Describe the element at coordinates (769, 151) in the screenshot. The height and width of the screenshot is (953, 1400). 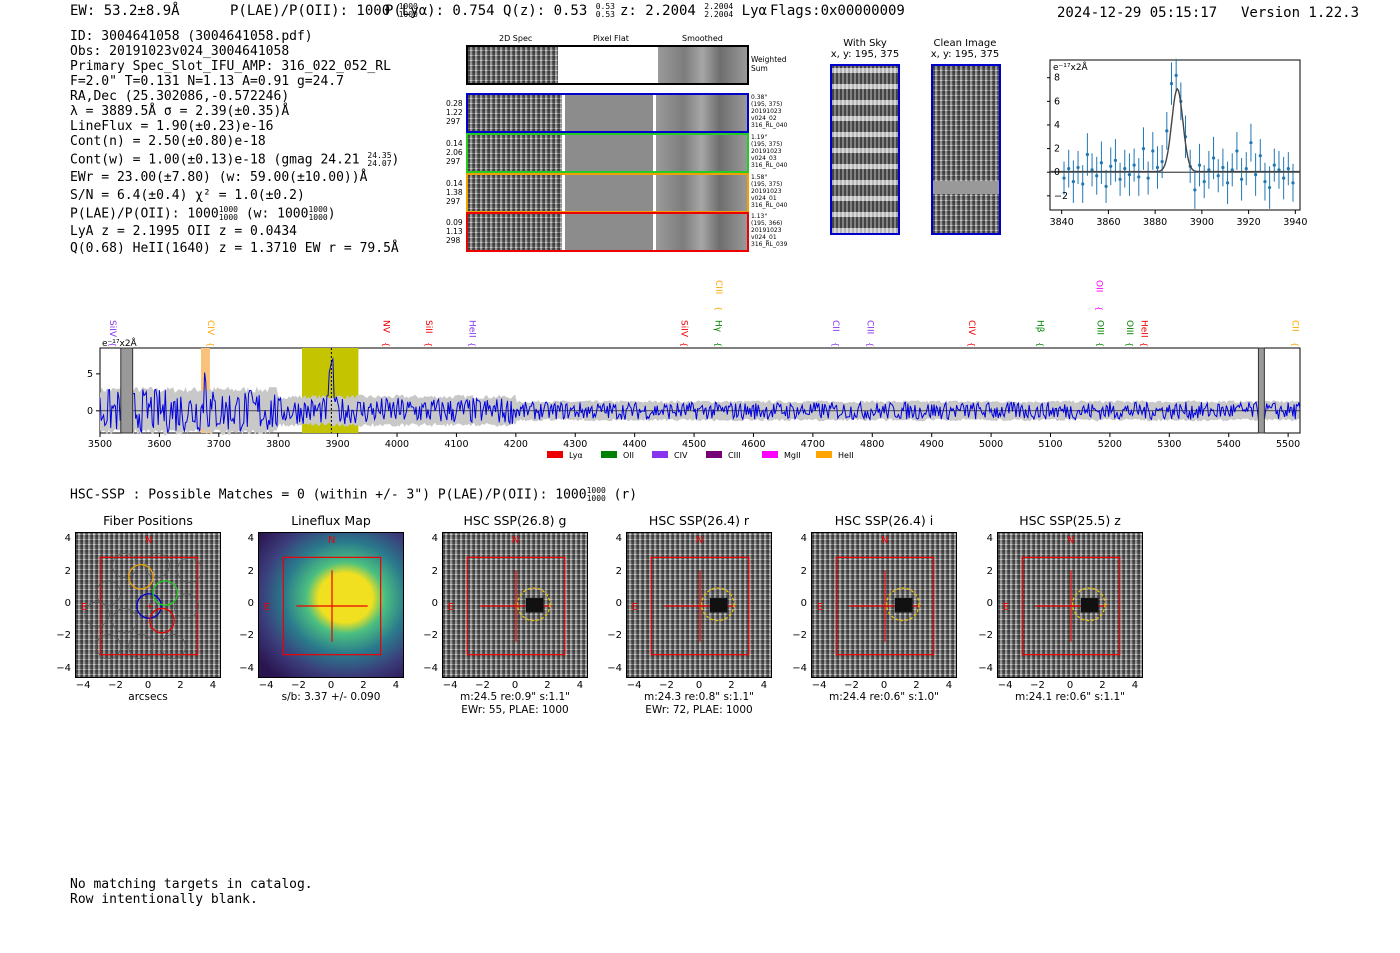
I see `cutout-right-meta: 1.19" (195, 375) 20191023 v024_03 316_RL_040` at that location.